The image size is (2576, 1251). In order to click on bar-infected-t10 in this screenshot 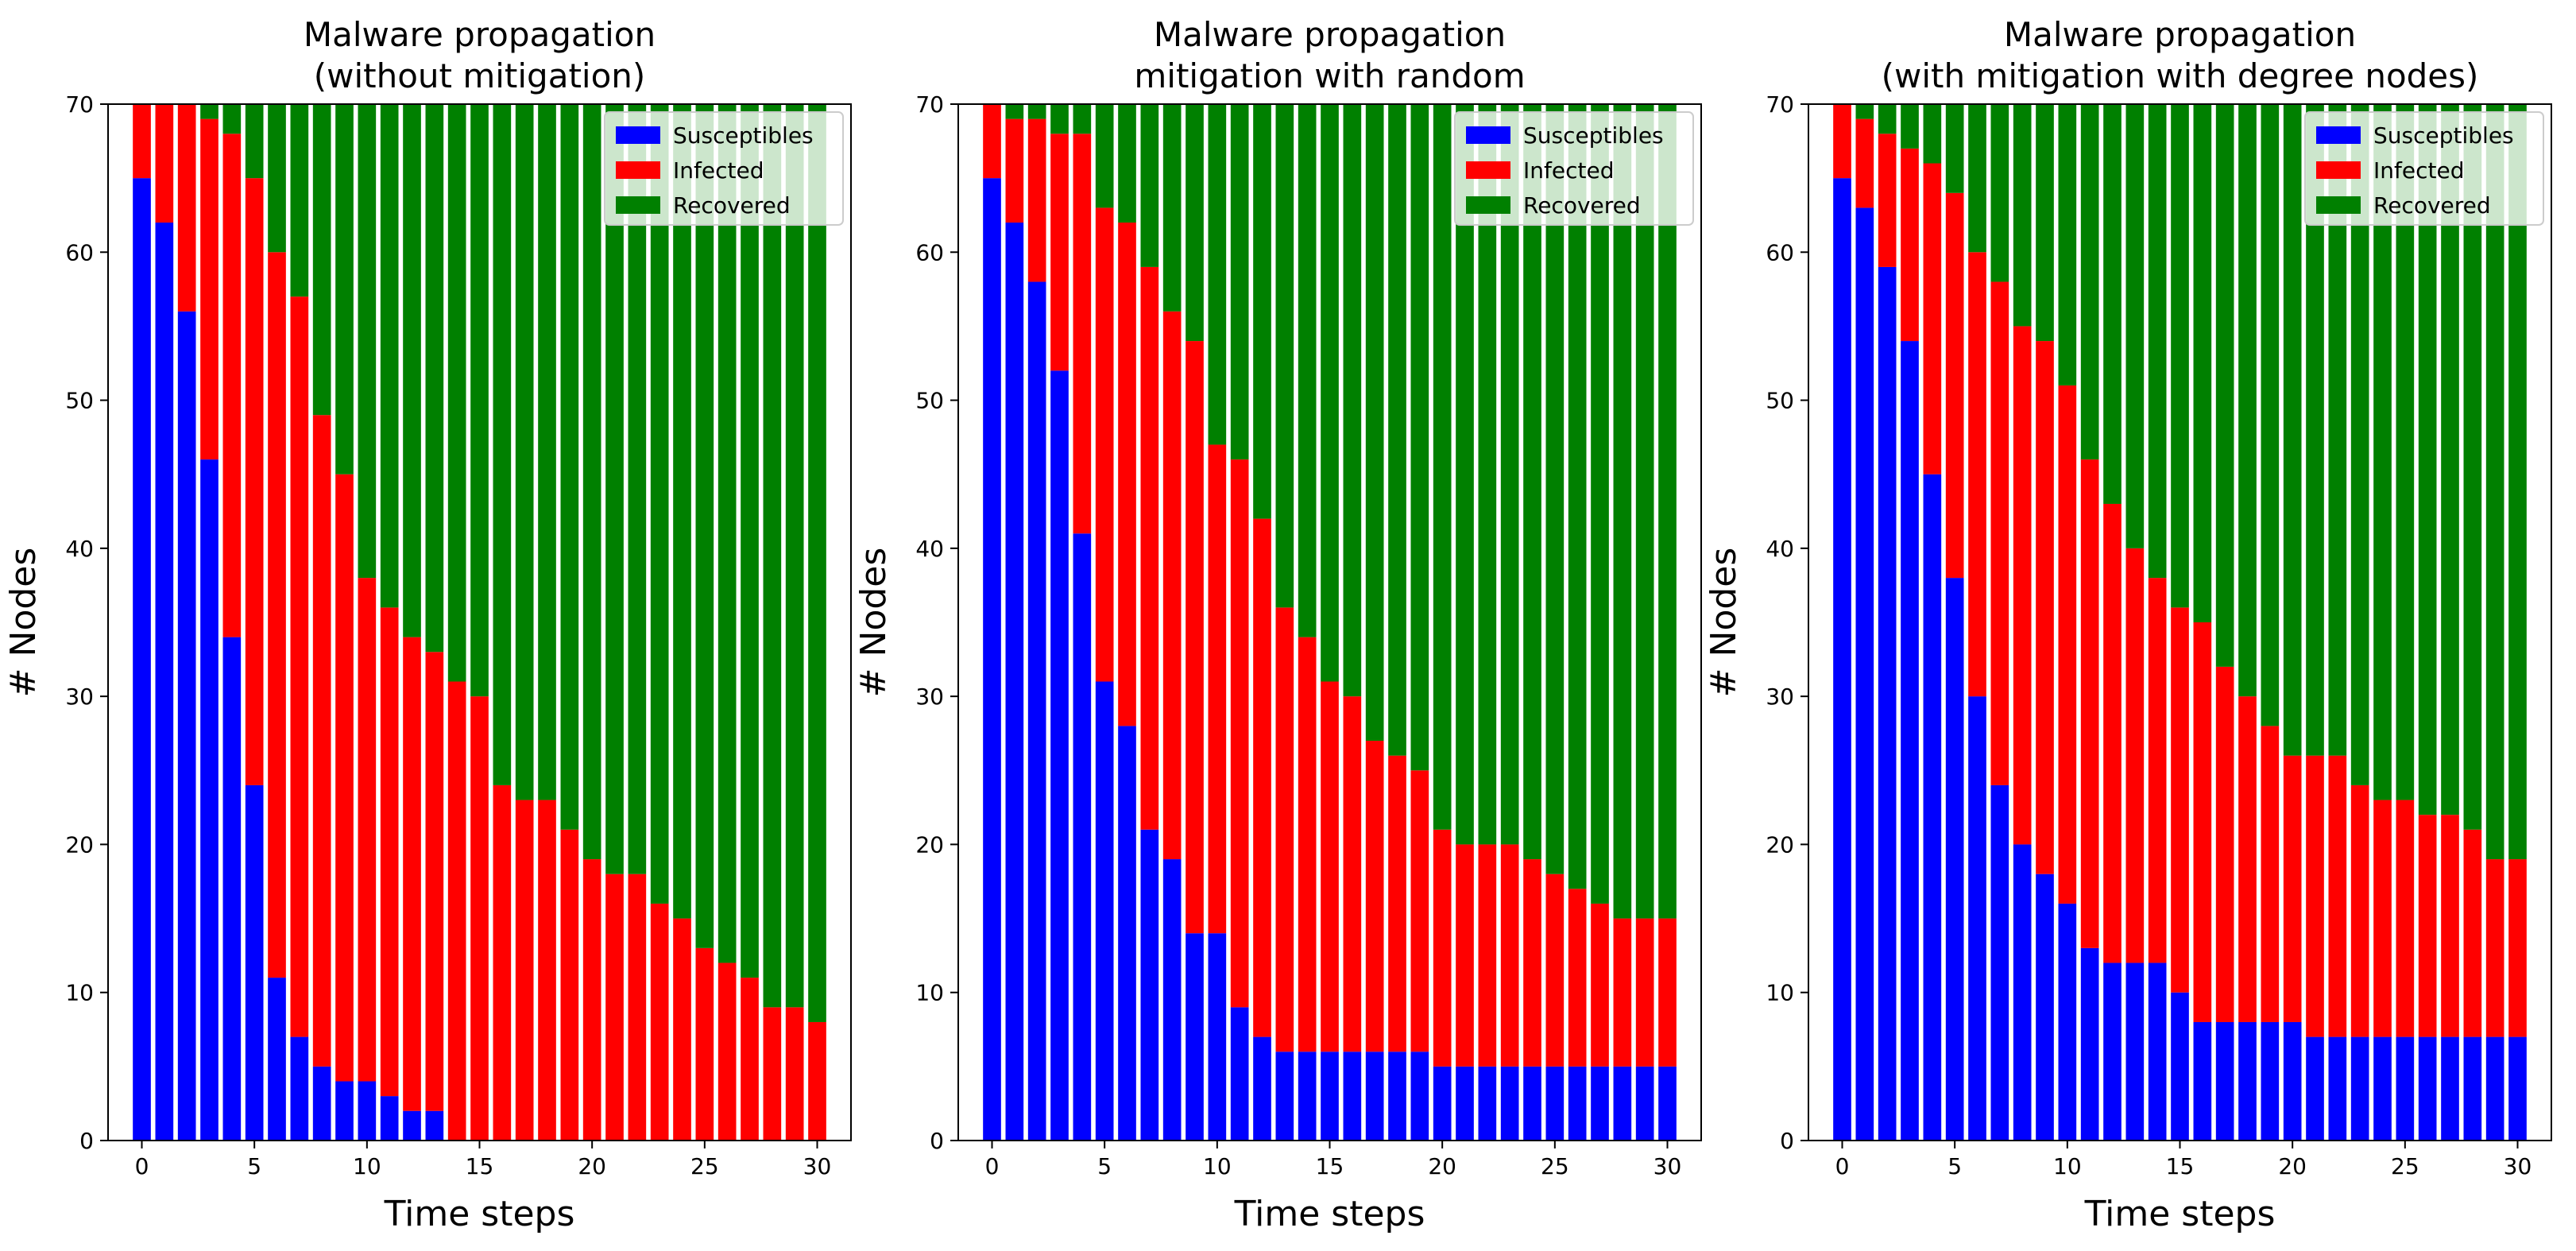, I will do `click(367, 830)`.